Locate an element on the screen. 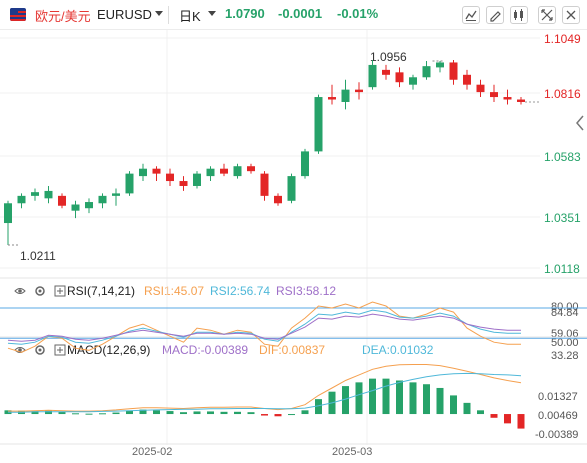 The image size is (587, 463). dif-value: DIF:0.00837 is located at coordinates (292, 350).